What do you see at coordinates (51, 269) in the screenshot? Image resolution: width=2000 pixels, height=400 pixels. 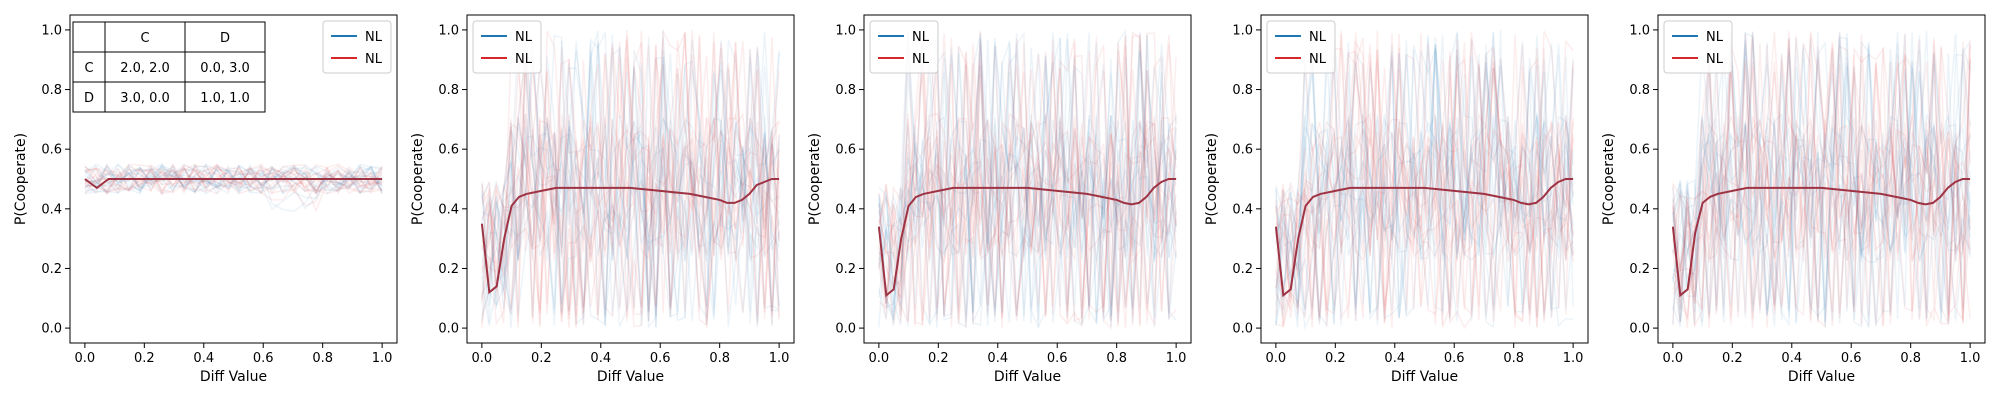 I see `y-tick-label: 0.2` at bounding box center [51, 269].